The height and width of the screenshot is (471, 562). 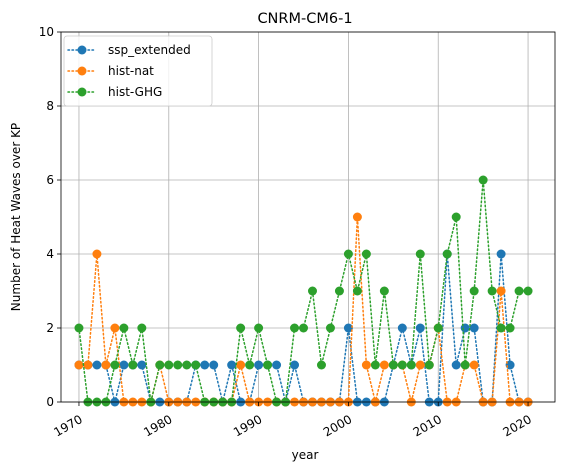 What do you see at coordinates (82, 92) in the screenshot?
I see `legend-marker-hist-ghg` at bounding box center [82, 92].